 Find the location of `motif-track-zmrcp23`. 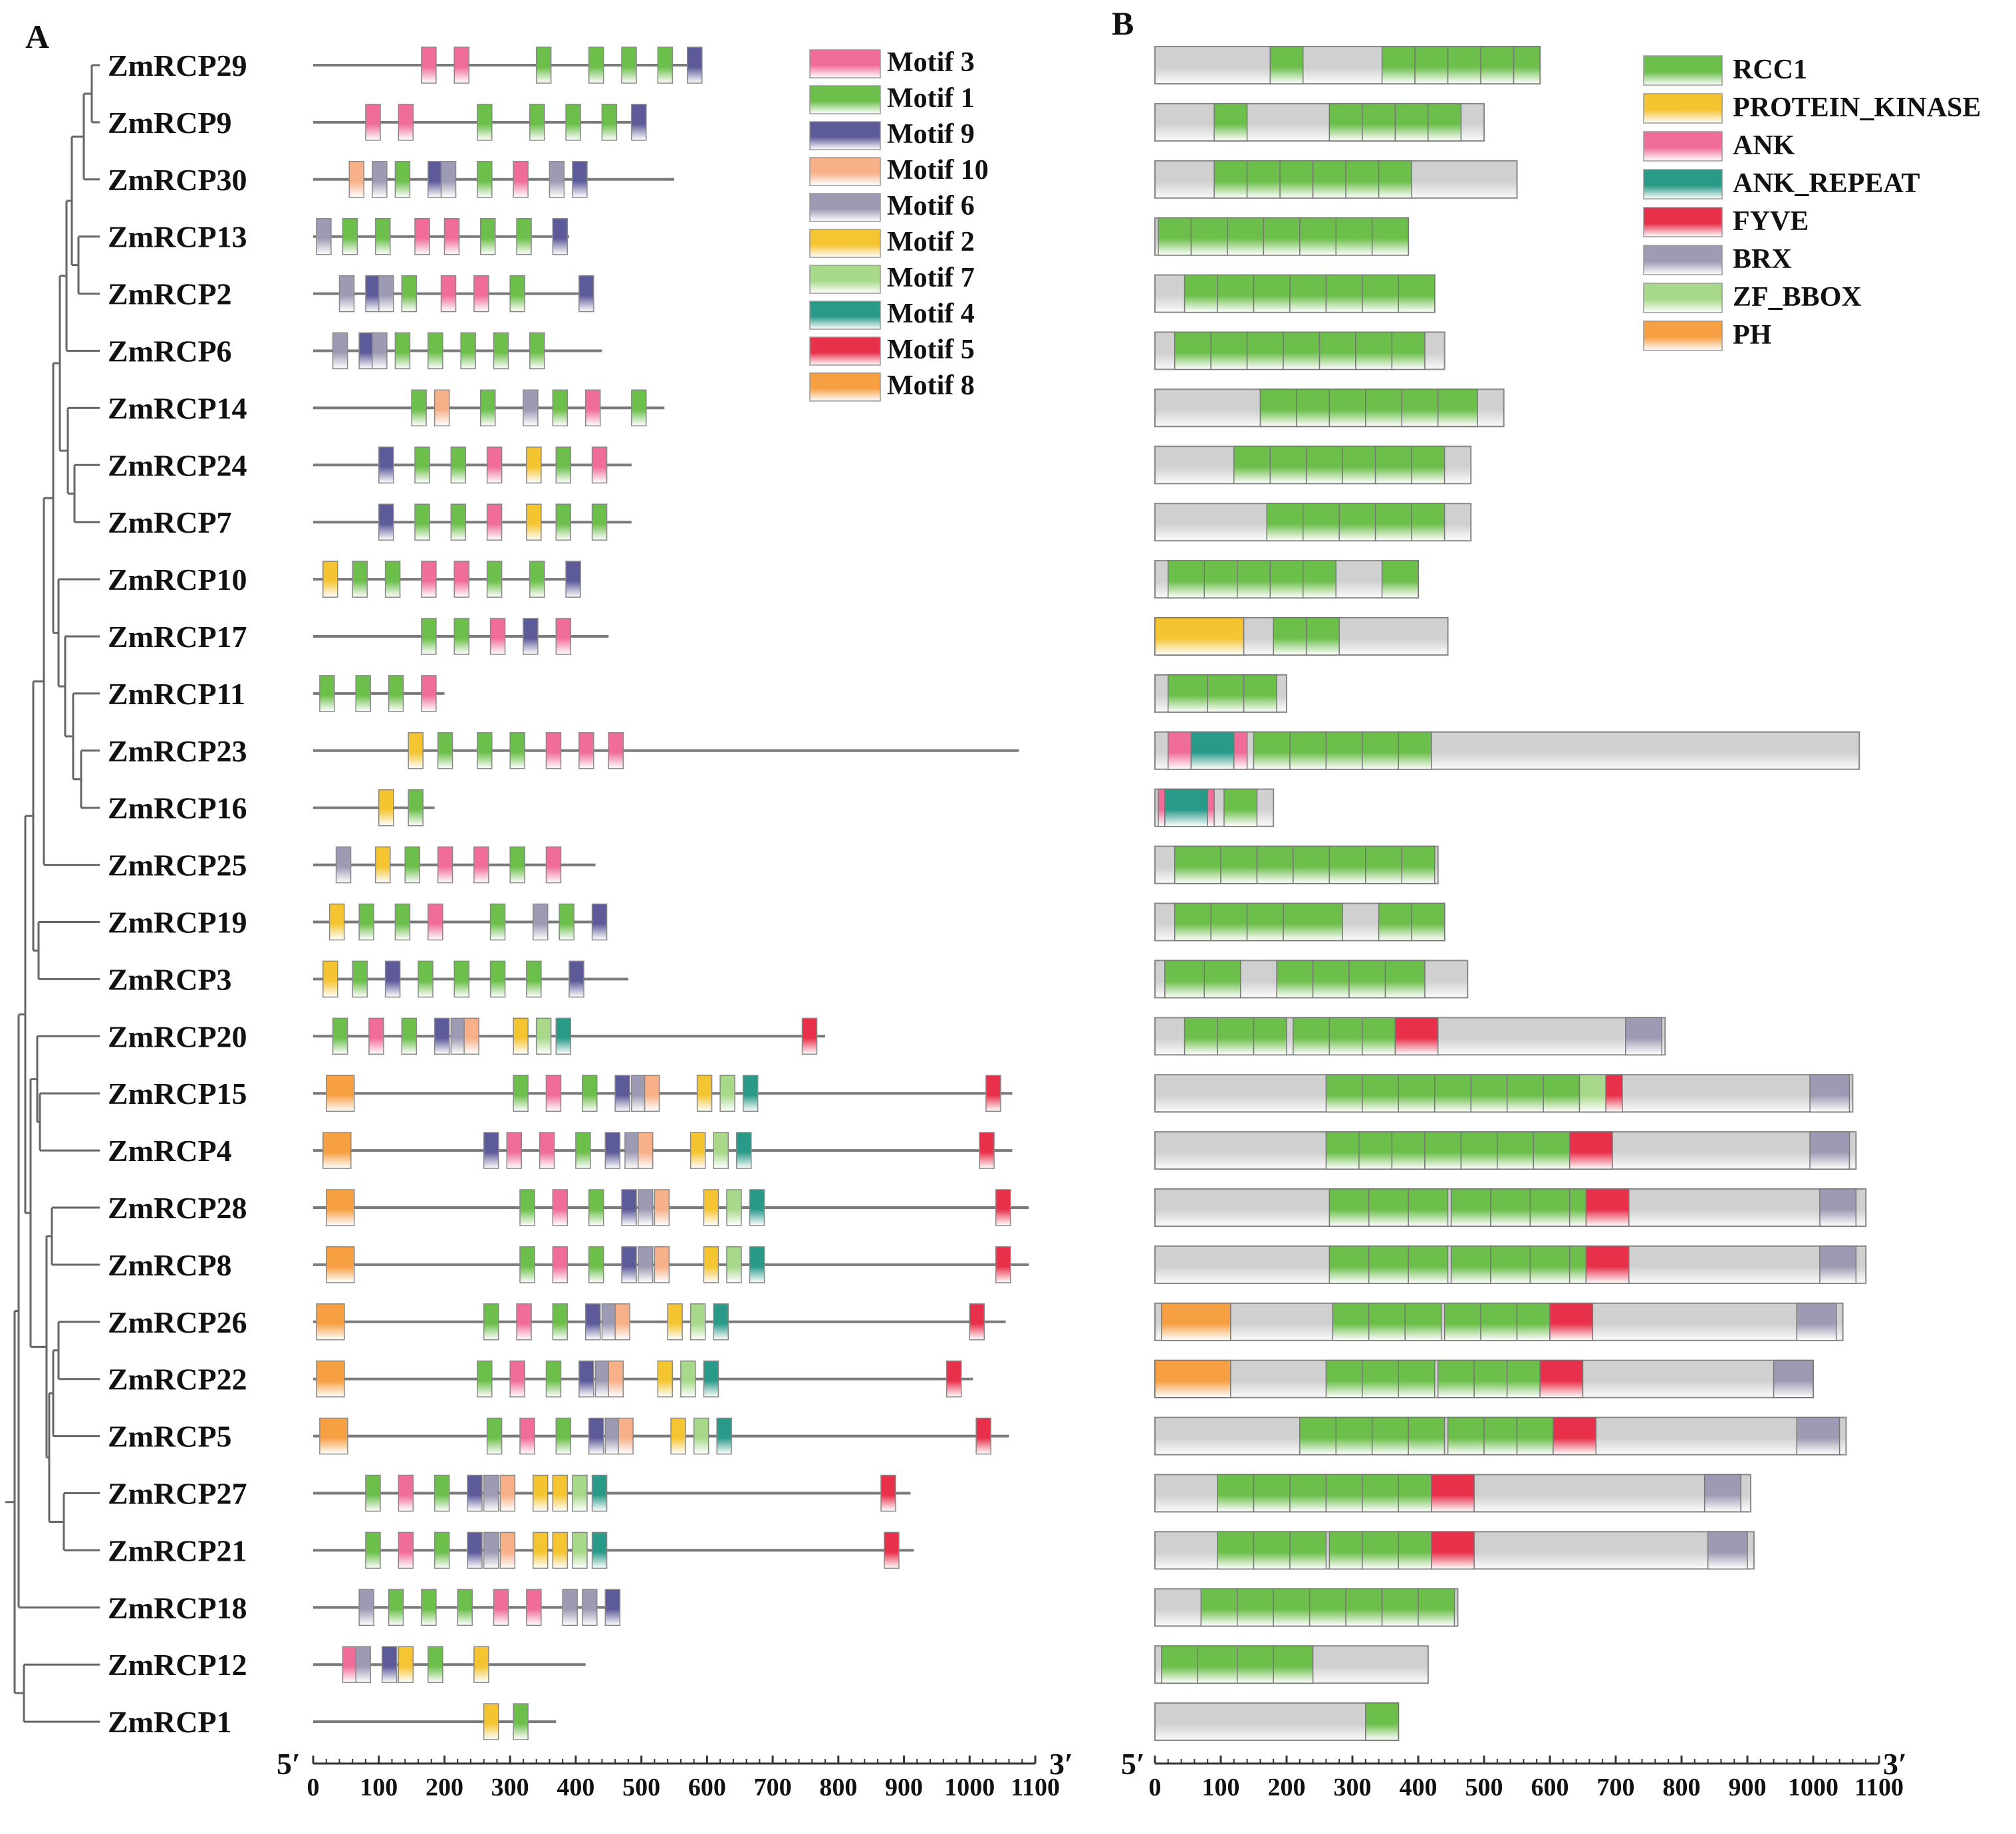

motif-track-zmrcp23 is located at coordinates (666, 750).